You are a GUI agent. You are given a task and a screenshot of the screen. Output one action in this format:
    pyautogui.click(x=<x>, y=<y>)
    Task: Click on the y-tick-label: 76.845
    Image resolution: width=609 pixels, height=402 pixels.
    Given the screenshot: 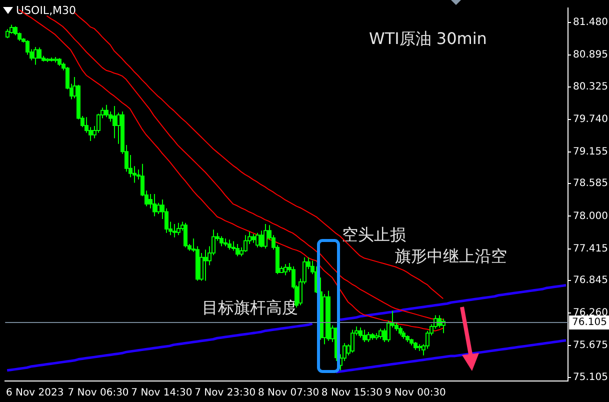 What is the action you would take?
    pyautogui.click(x=590, y=280)
    